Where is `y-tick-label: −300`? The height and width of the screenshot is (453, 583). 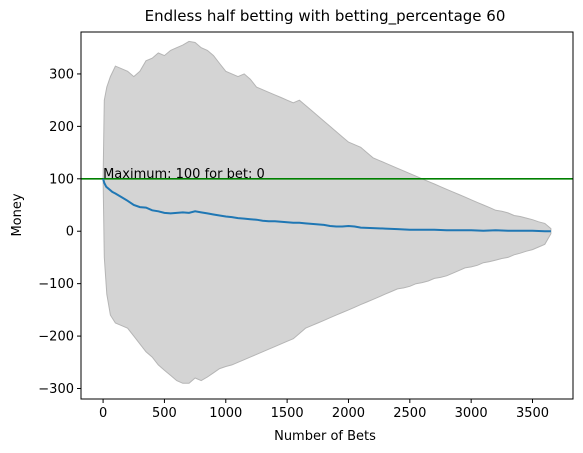
y-tick-label: −300 is located at coordinates (56, 389).